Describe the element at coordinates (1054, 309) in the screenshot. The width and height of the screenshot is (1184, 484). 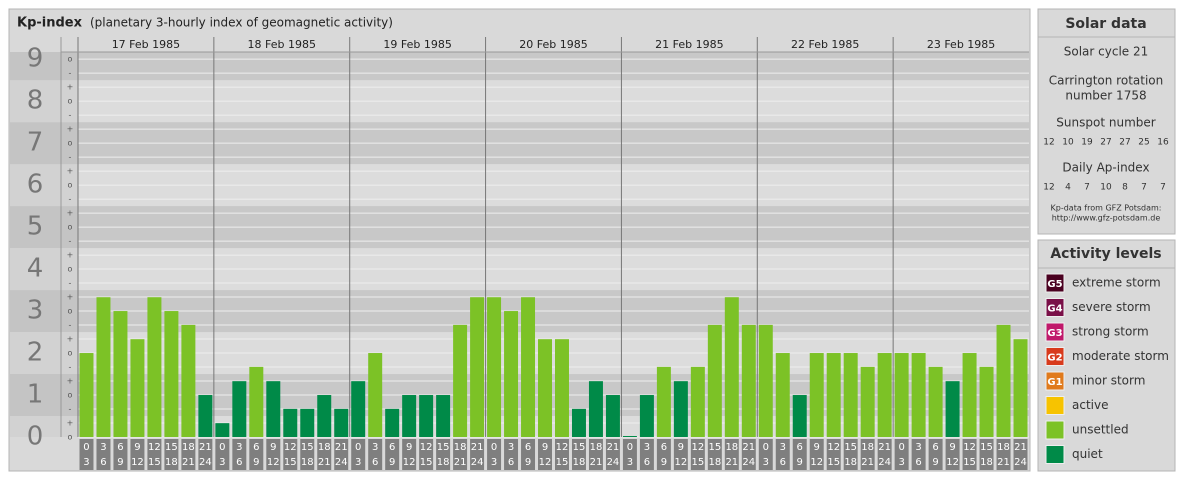
I see `legend-badge: G4` at that location.